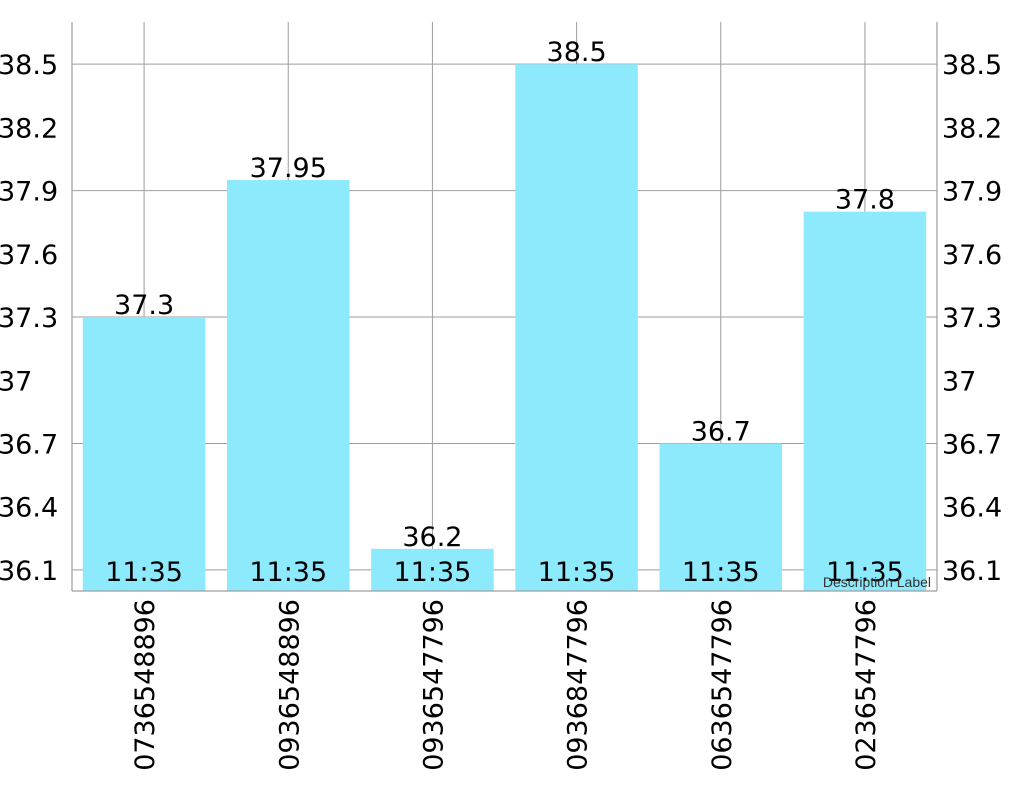  I want to click on y-tick-label-left: 37.9, so click(29, 192).